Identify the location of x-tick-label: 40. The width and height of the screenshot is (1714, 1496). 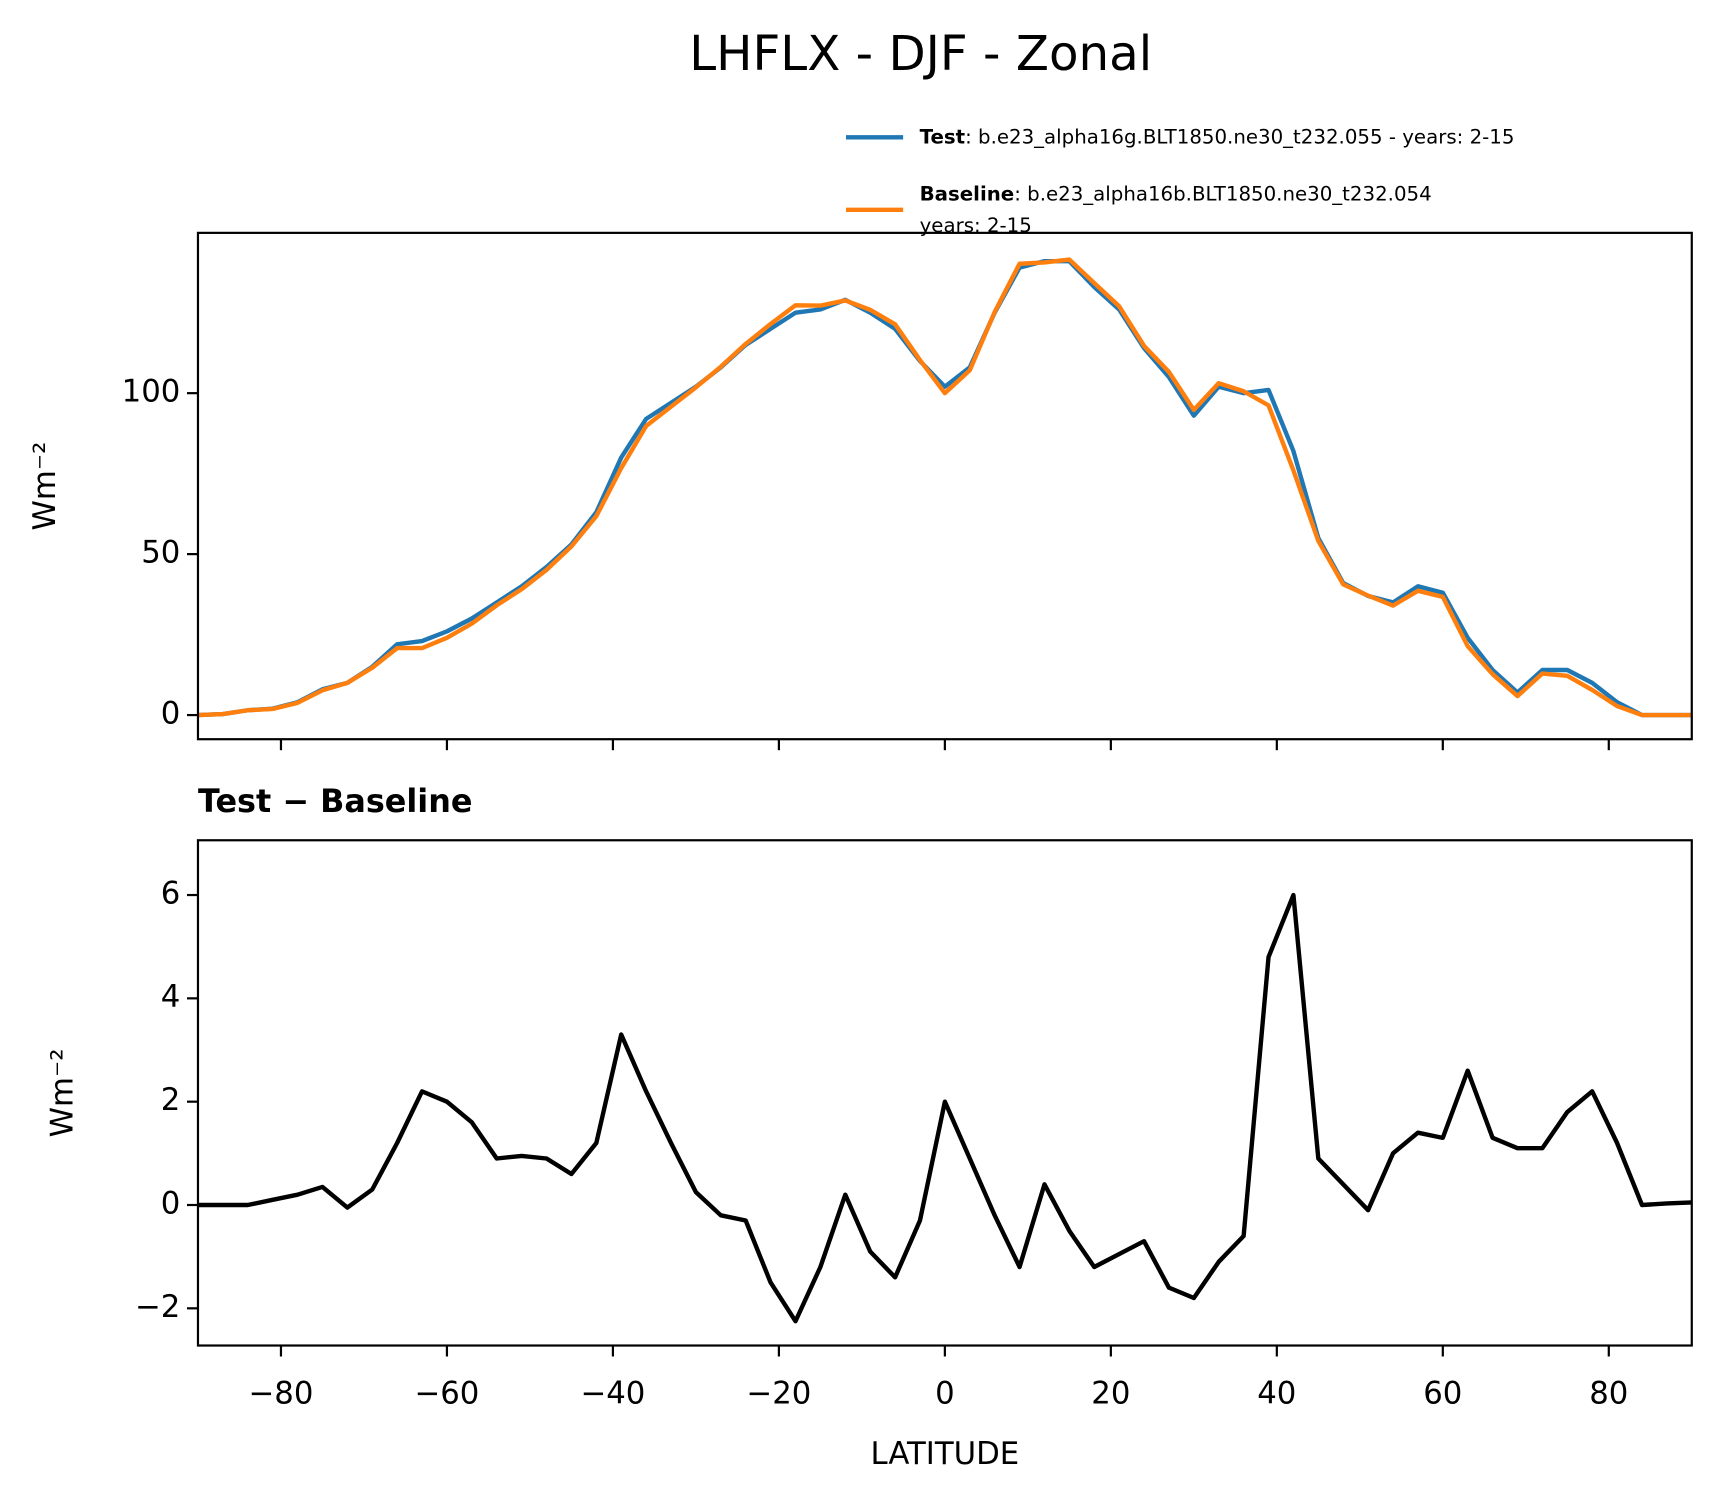
(1276, 1393).